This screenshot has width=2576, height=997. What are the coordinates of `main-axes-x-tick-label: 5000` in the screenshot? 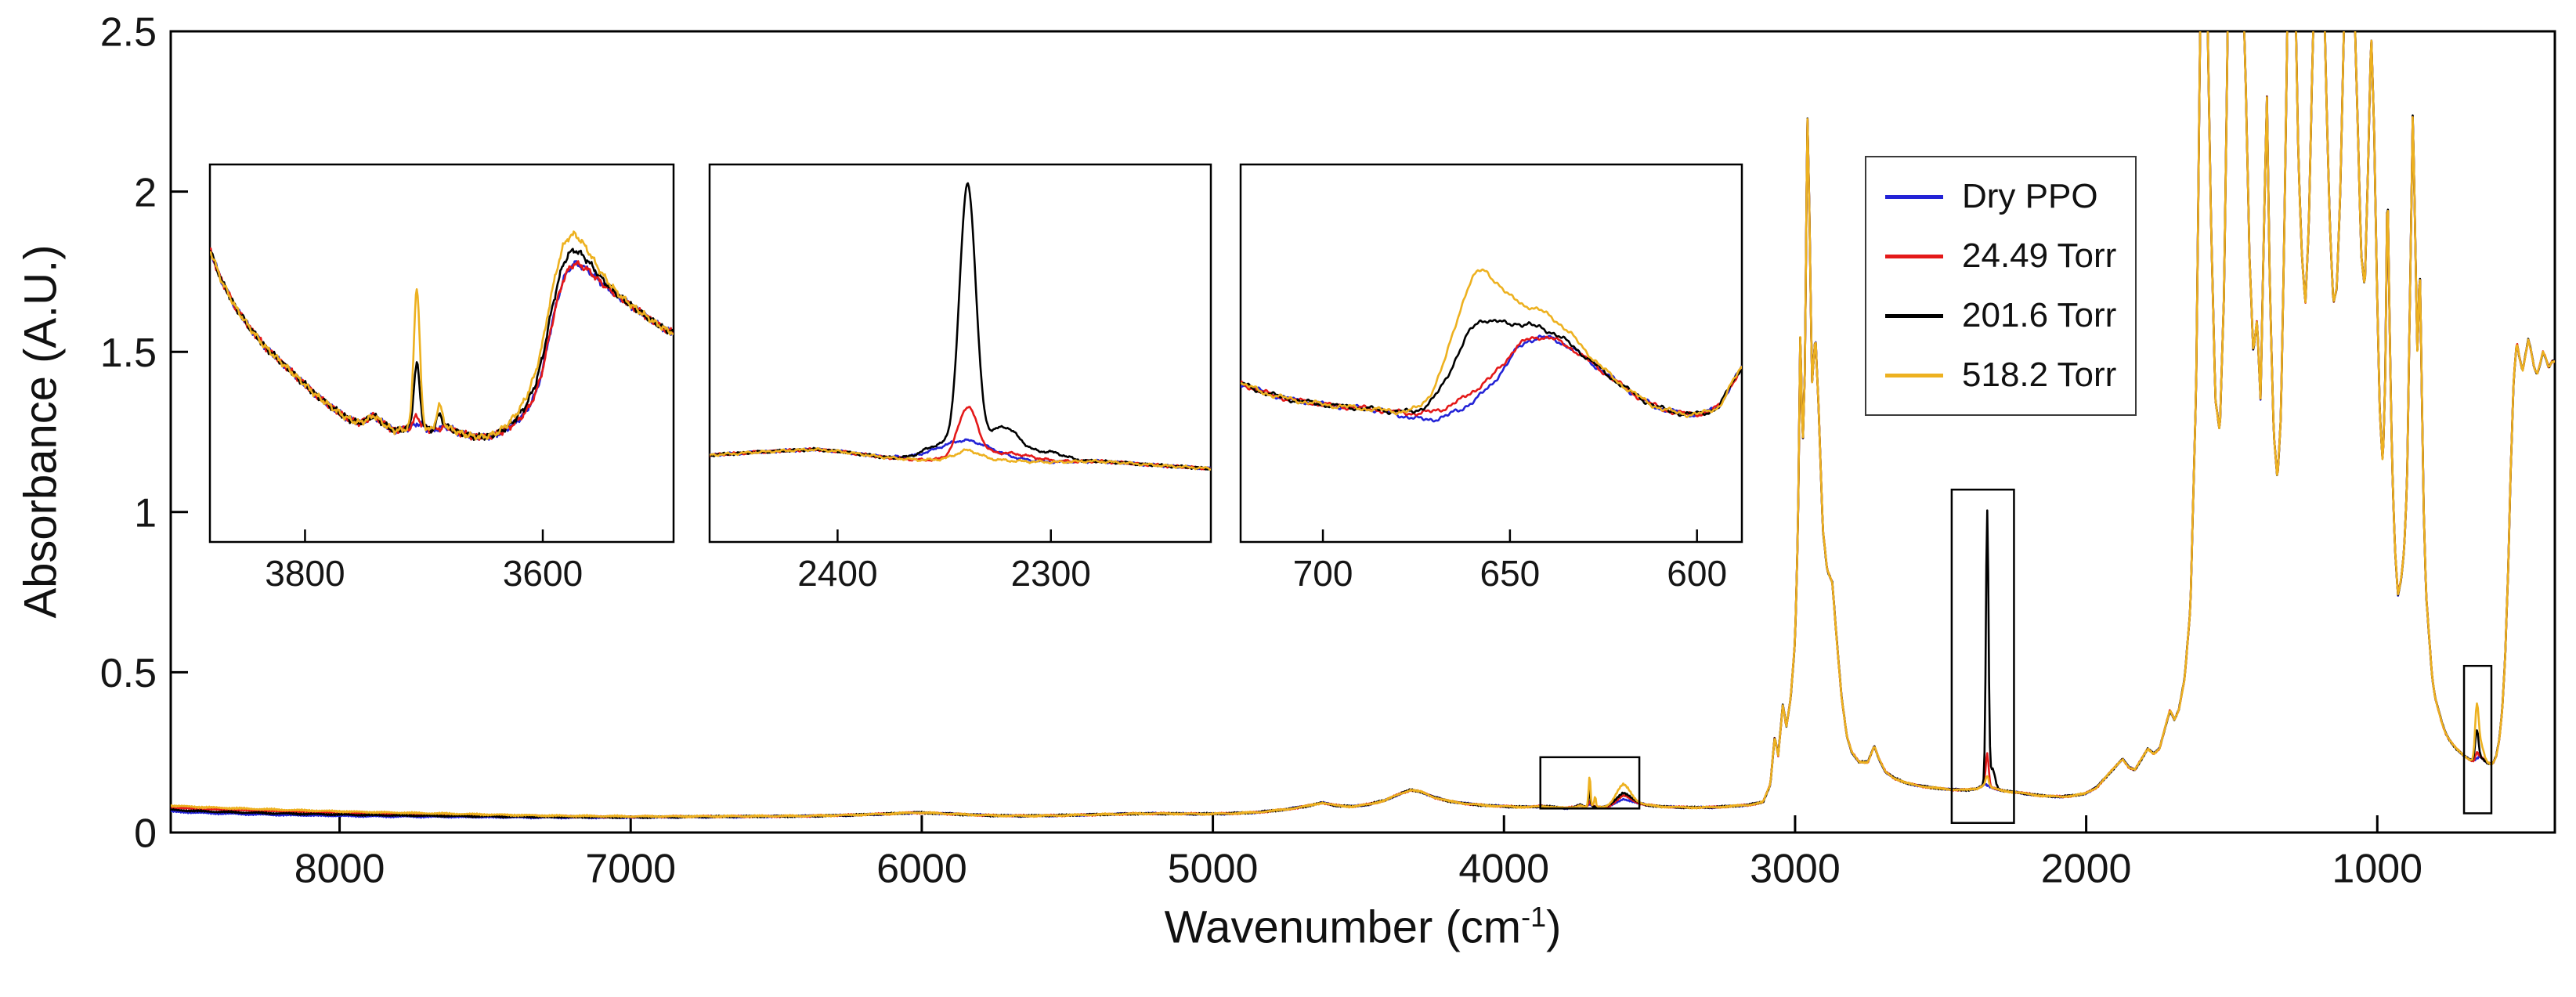 It's located at (1213, 868).